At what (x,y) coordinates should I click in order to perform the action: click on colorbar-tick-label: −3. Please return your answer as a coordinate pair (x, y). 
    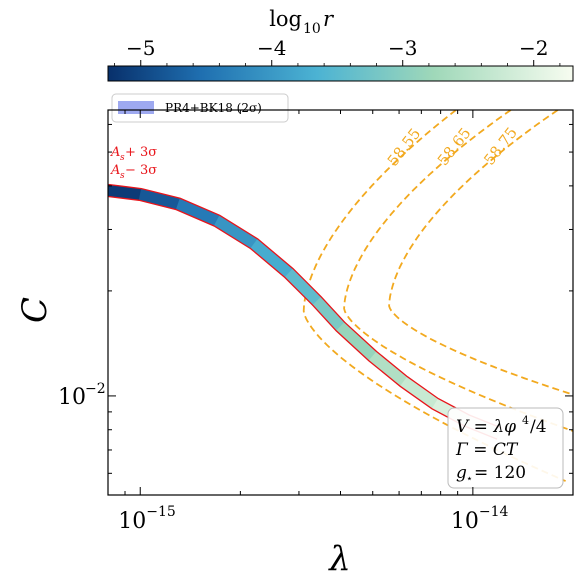
    Looking at the image, I should click on (402, 48).